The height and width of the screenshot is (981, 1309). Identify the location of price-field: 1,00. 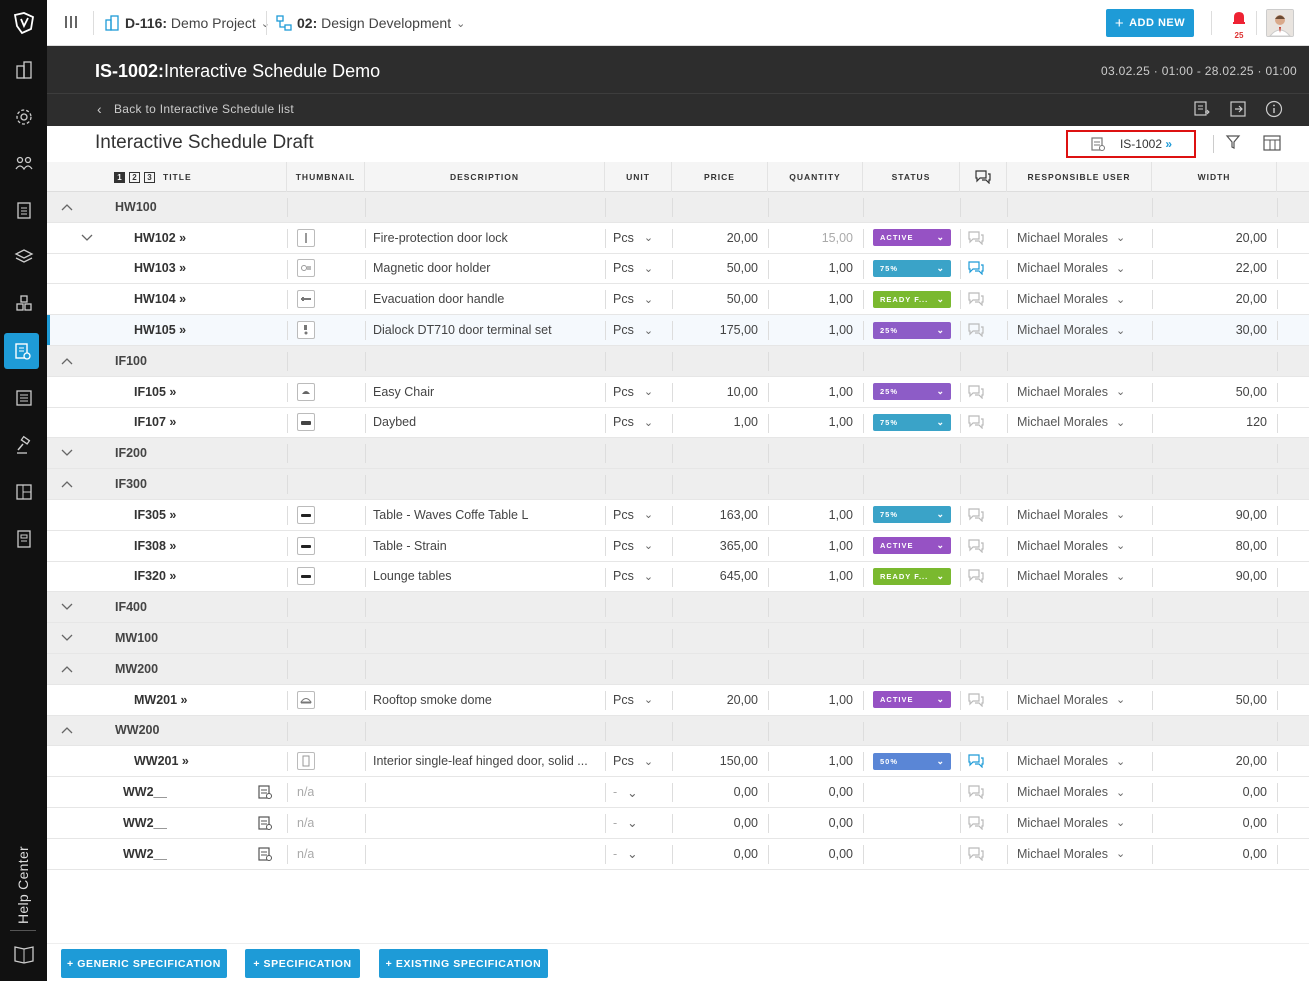
(718, 423).